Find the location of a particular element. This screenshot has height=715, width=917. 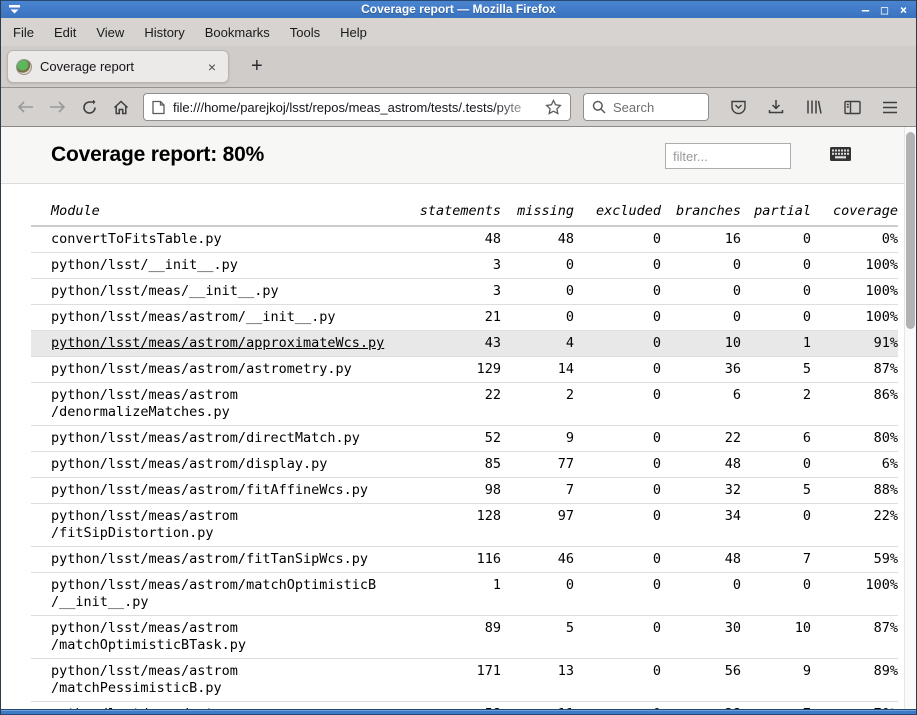

tab-coverage-report: Coverage report × is located at coordinates (118, 66).